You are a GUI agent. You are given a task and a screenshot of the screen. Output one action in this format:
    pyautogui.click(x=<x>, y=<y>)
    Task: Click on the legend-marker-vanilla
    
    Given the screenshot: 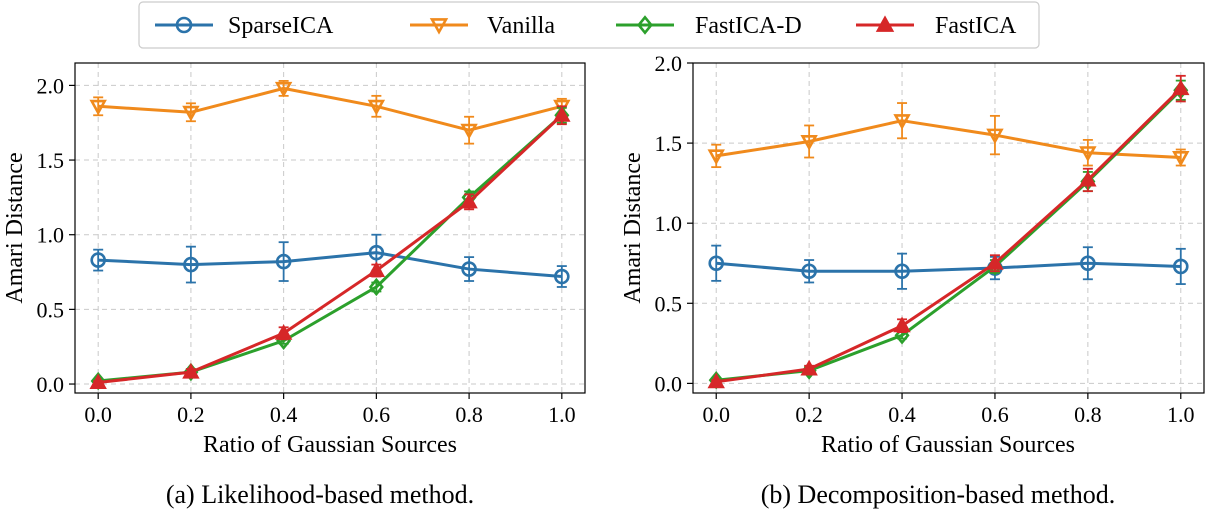 What is the action you would take?
    pyautogui.click(x=439, y=26)
    